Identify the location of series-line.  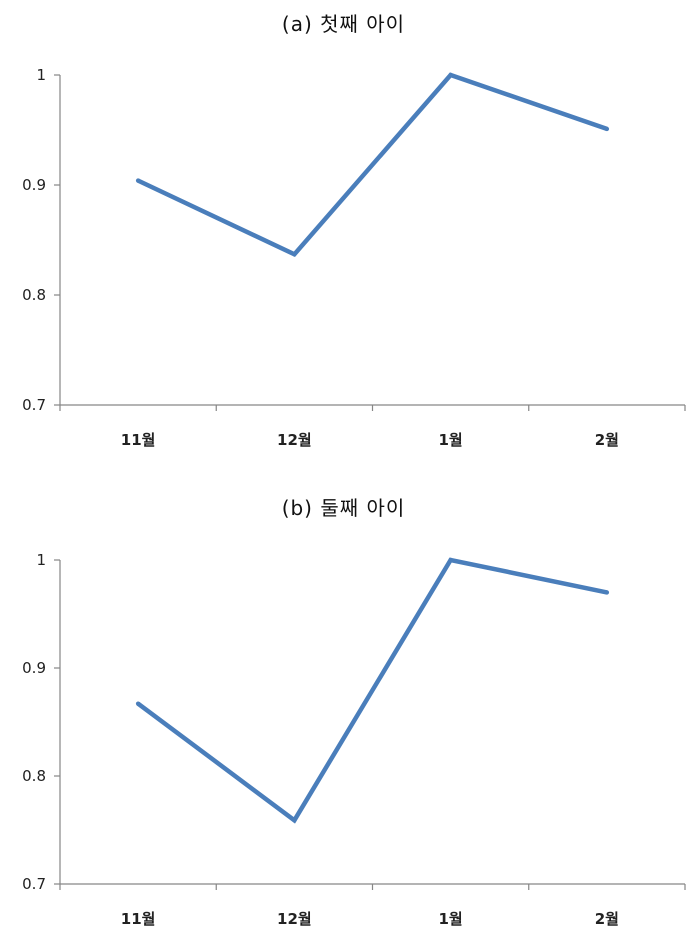
(372, 165).